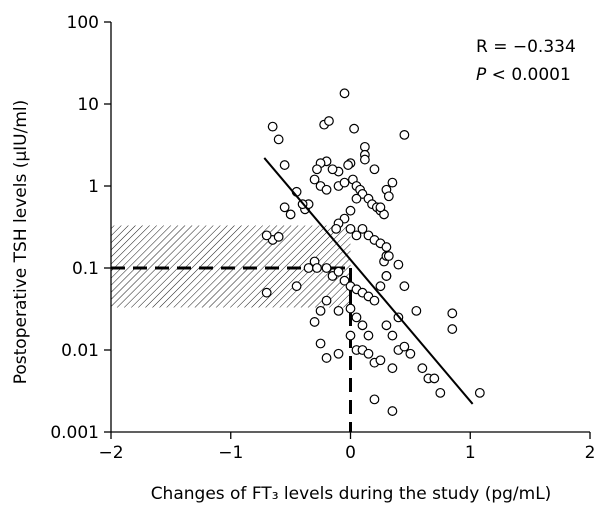 The height and width of the screenshot is (505, 596). What do you see at coordinates (350, 453) in the screenshot?
I see `x-tick-label: 0` at bounding box center [350, 453].